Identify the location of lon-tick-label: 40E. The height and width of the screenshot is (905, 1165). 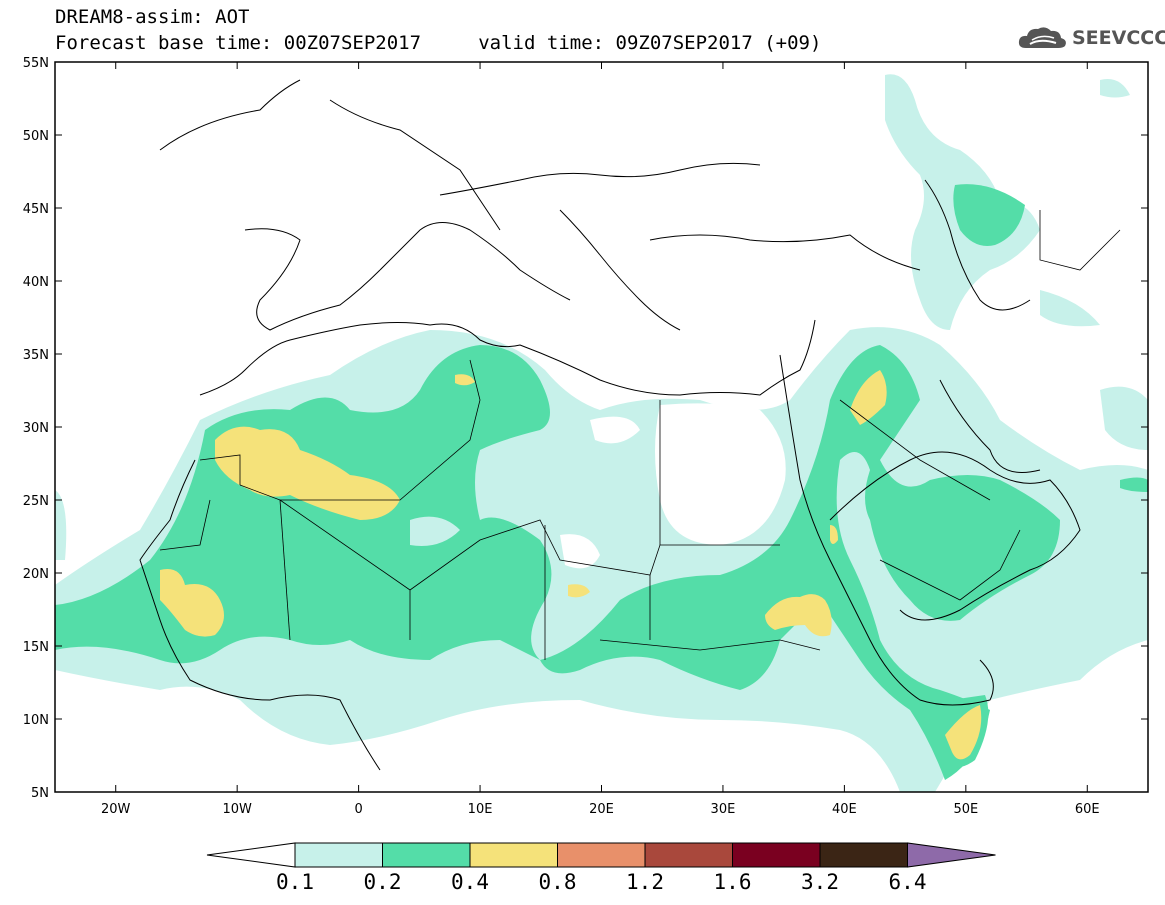
(844, 809).